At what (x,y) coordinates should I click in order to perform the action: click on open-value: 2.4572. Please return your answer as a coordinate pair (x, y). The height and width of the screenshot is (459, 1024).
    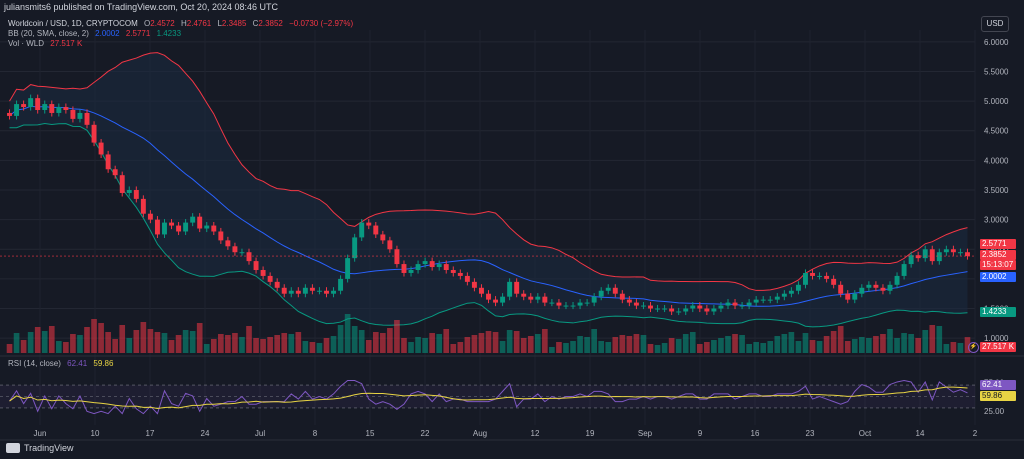
    Looking at the image, I should click on (162, 23).